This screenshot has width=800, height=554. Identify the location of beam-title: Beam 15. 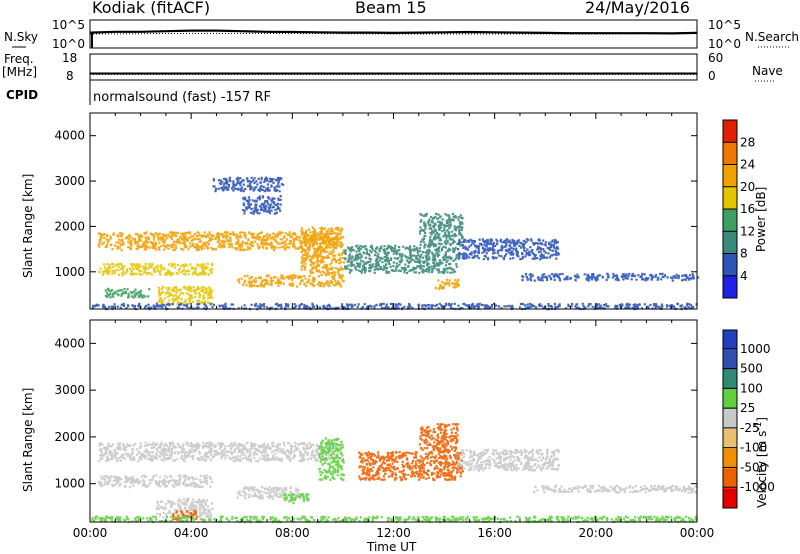
(391, 8).